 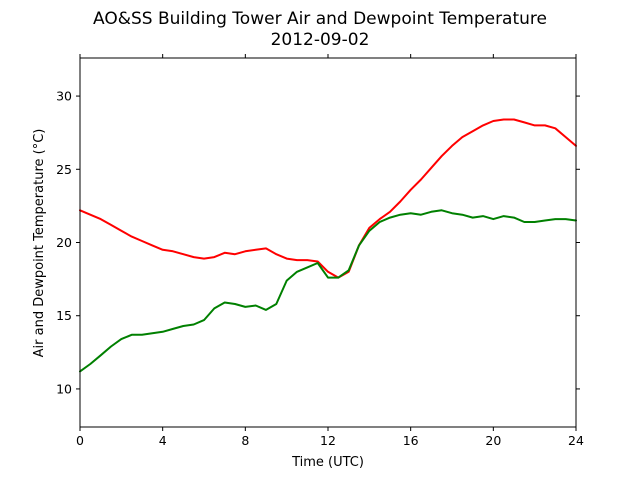 What do you see at coordinates (39, 243) in the screenshot?
I see `y-axis-label: Air and Dewpoint Temperature (°C)` at bounding box center [39, 243].